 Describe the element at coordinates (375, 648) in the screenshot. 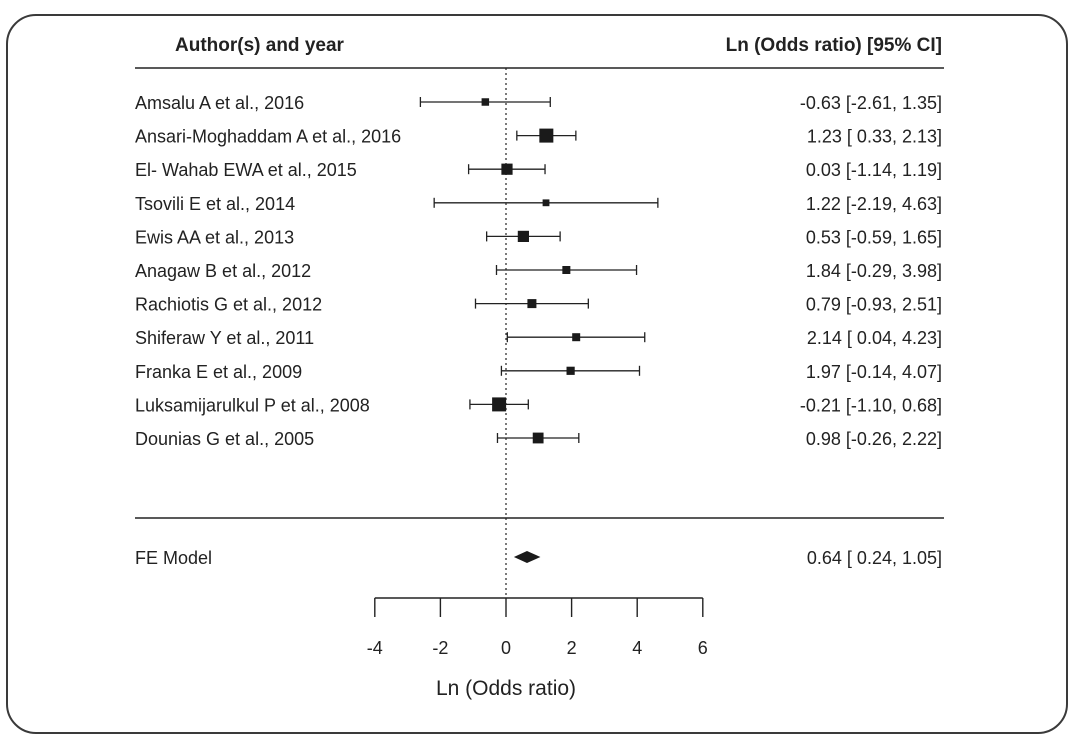

I see `x-tick-label: -4` at that location.